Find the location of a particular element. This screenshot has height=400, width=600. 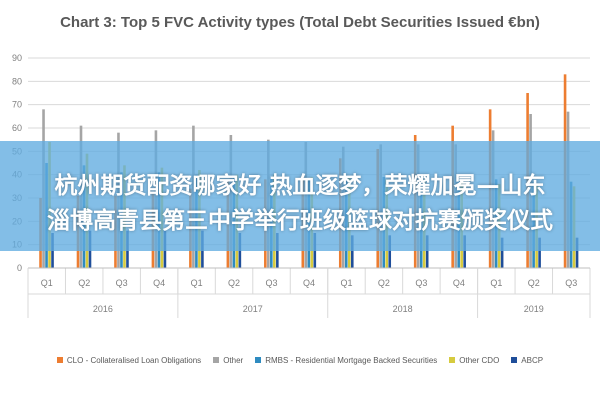

y-tick-label: 90 is located at coordinates (17, 58).